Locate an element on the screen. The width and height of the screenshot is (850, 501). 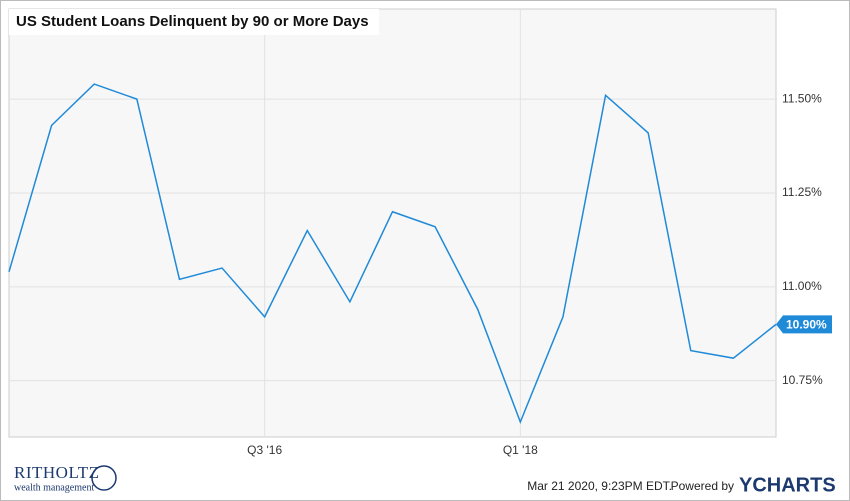
x-tick-label: Q3 '16 is located at coordinates (264, 450).